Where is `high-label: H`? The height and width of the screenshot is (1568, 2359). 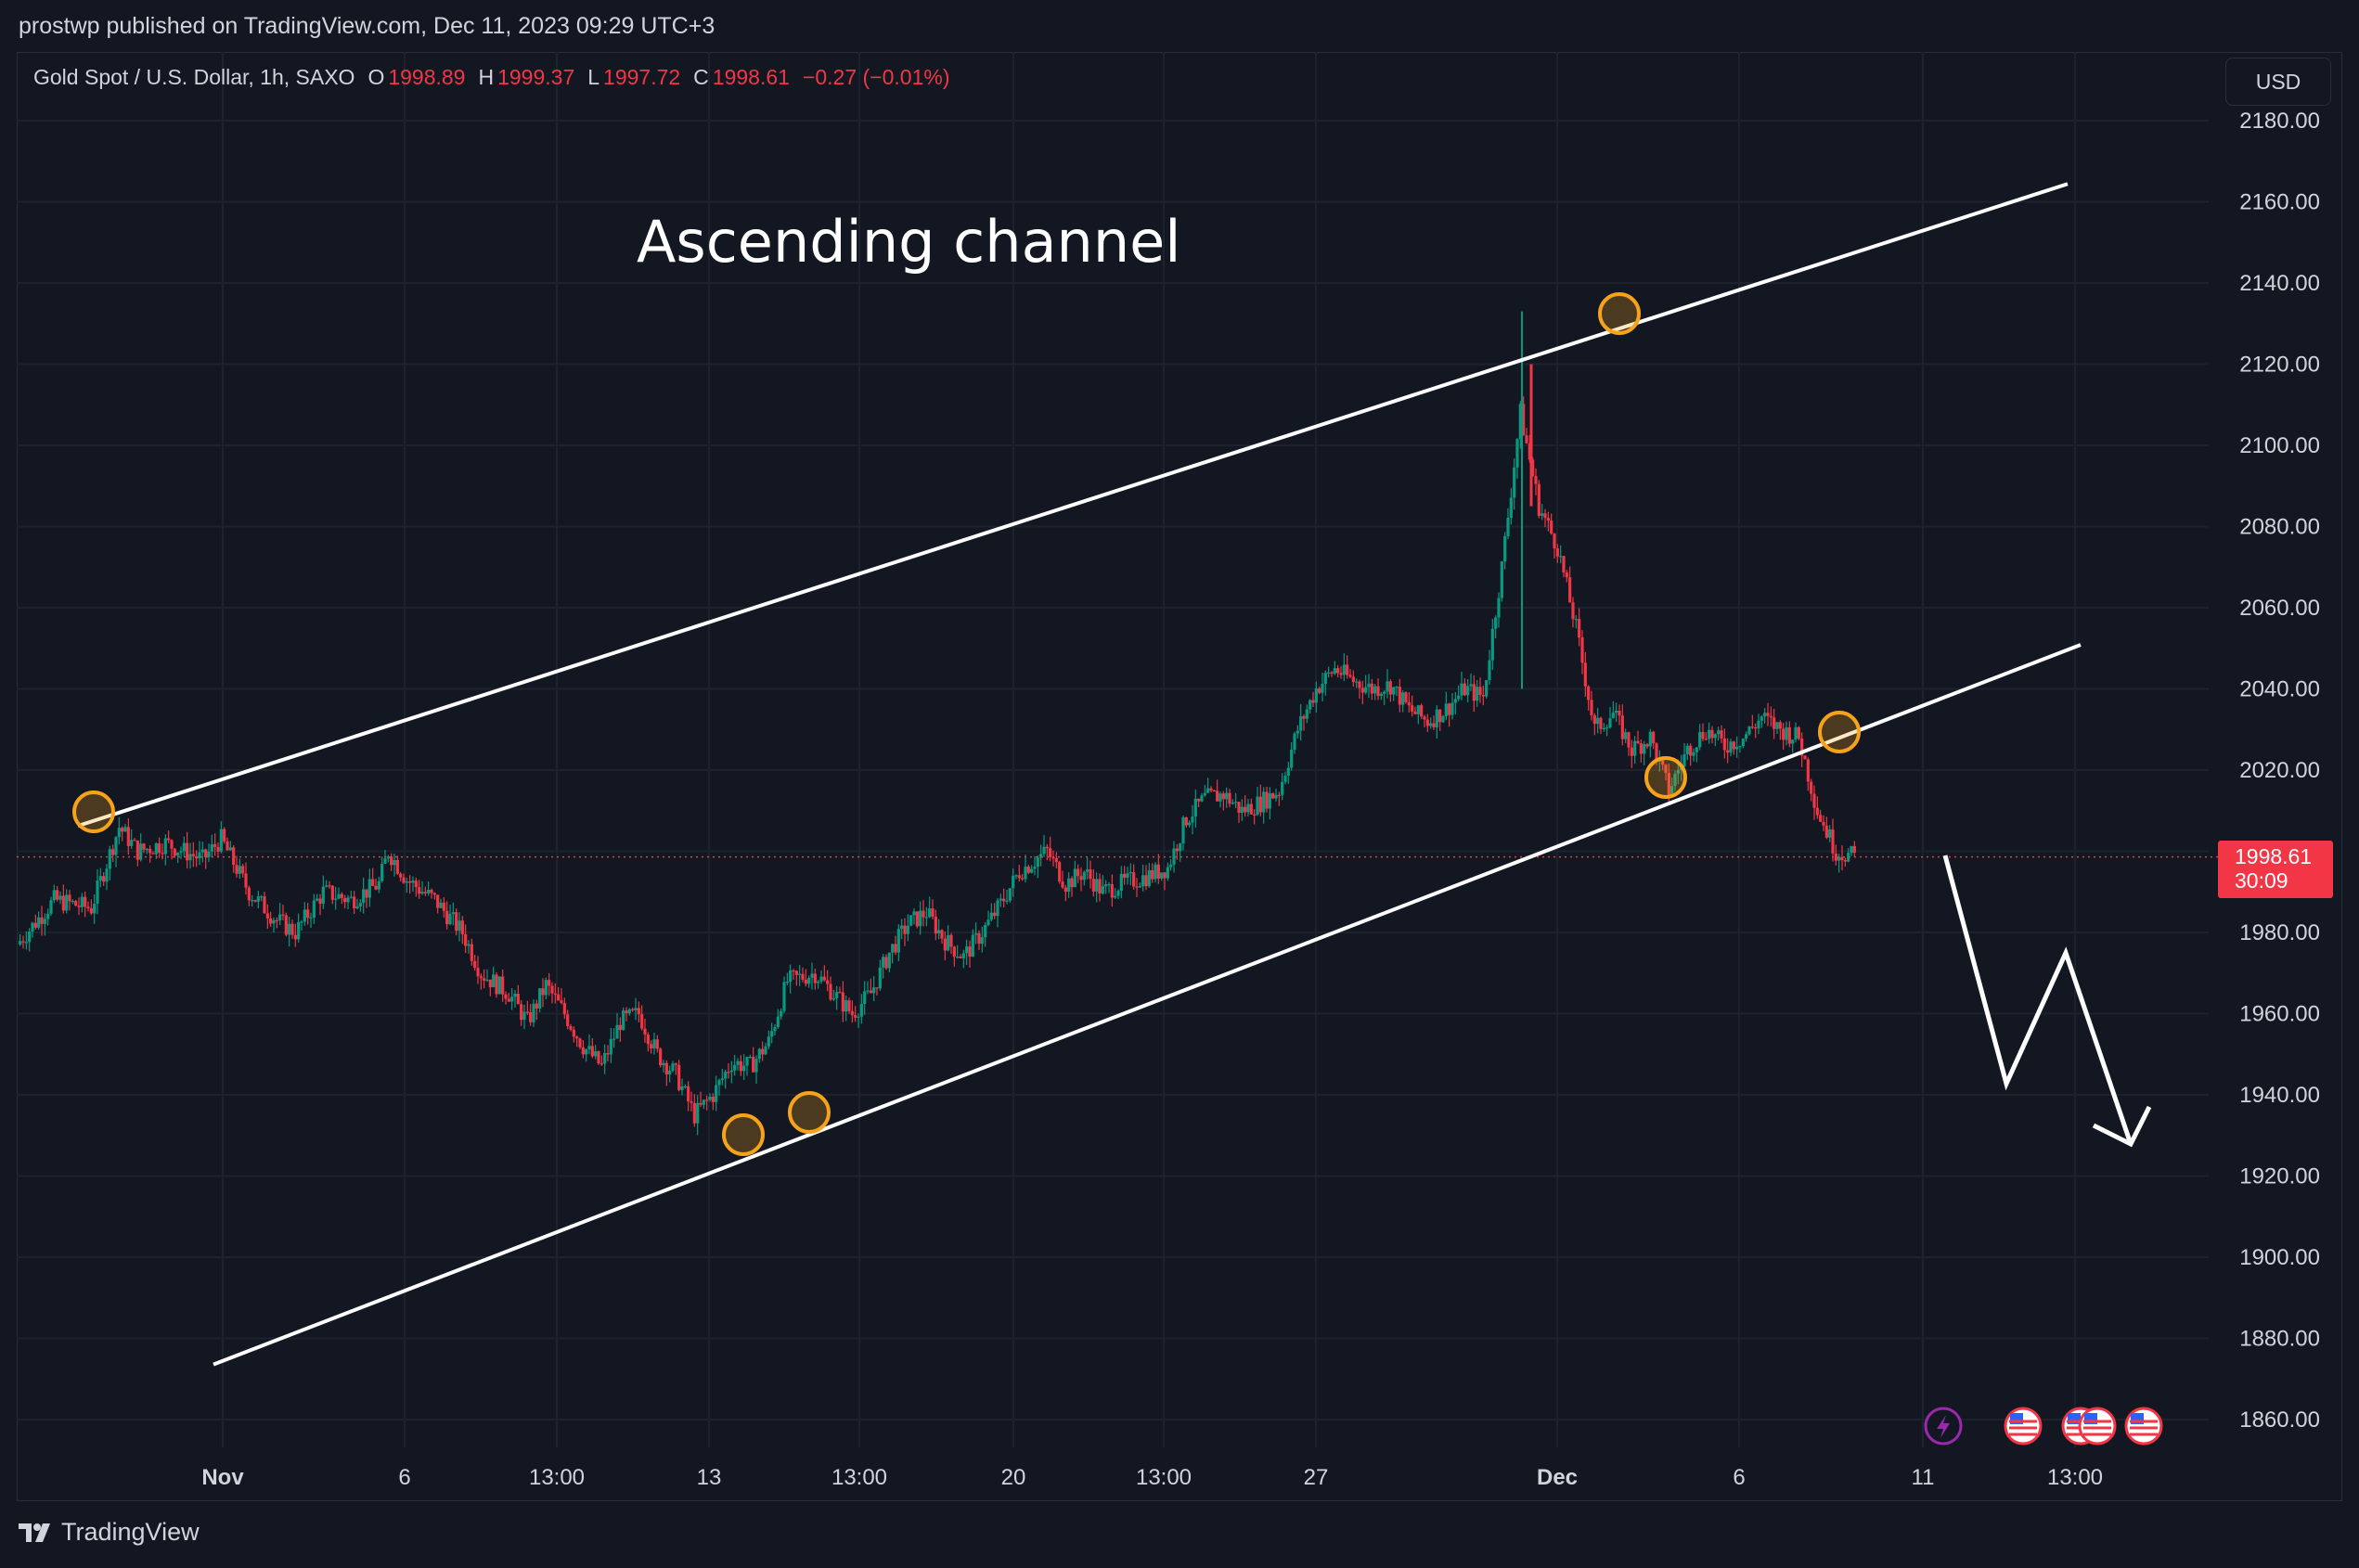
high-label: H is located at coordinates (486, 77).